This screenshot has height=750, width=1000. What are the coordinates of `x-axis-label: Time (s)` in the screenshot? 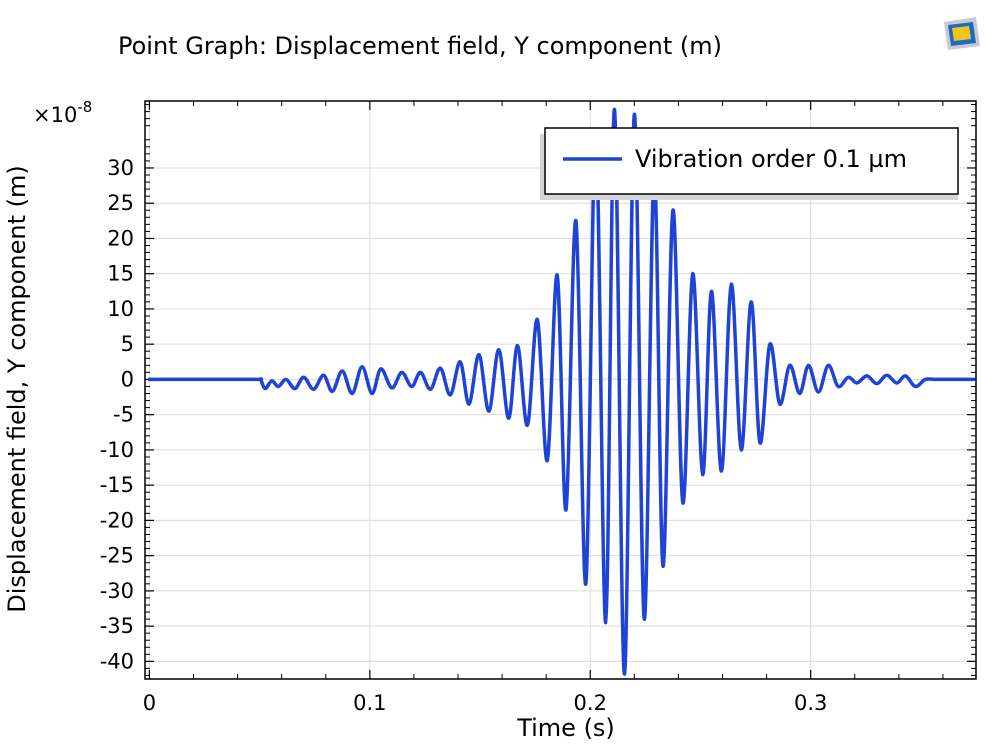 It's located at (565, 728).